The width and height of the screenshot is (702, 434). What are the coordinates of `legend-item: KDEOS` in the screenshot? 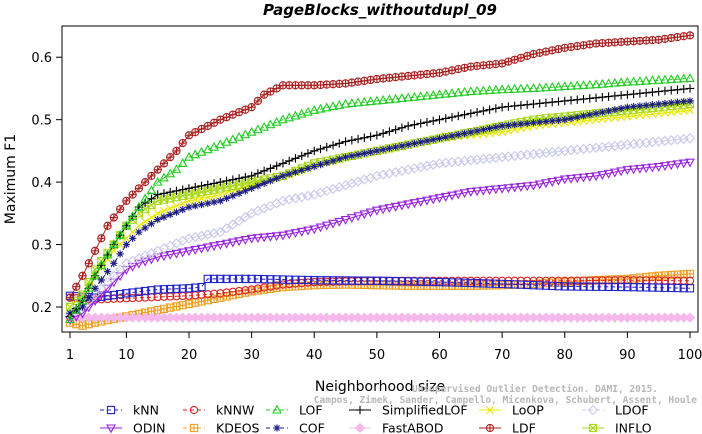 It's located at (221, 427).